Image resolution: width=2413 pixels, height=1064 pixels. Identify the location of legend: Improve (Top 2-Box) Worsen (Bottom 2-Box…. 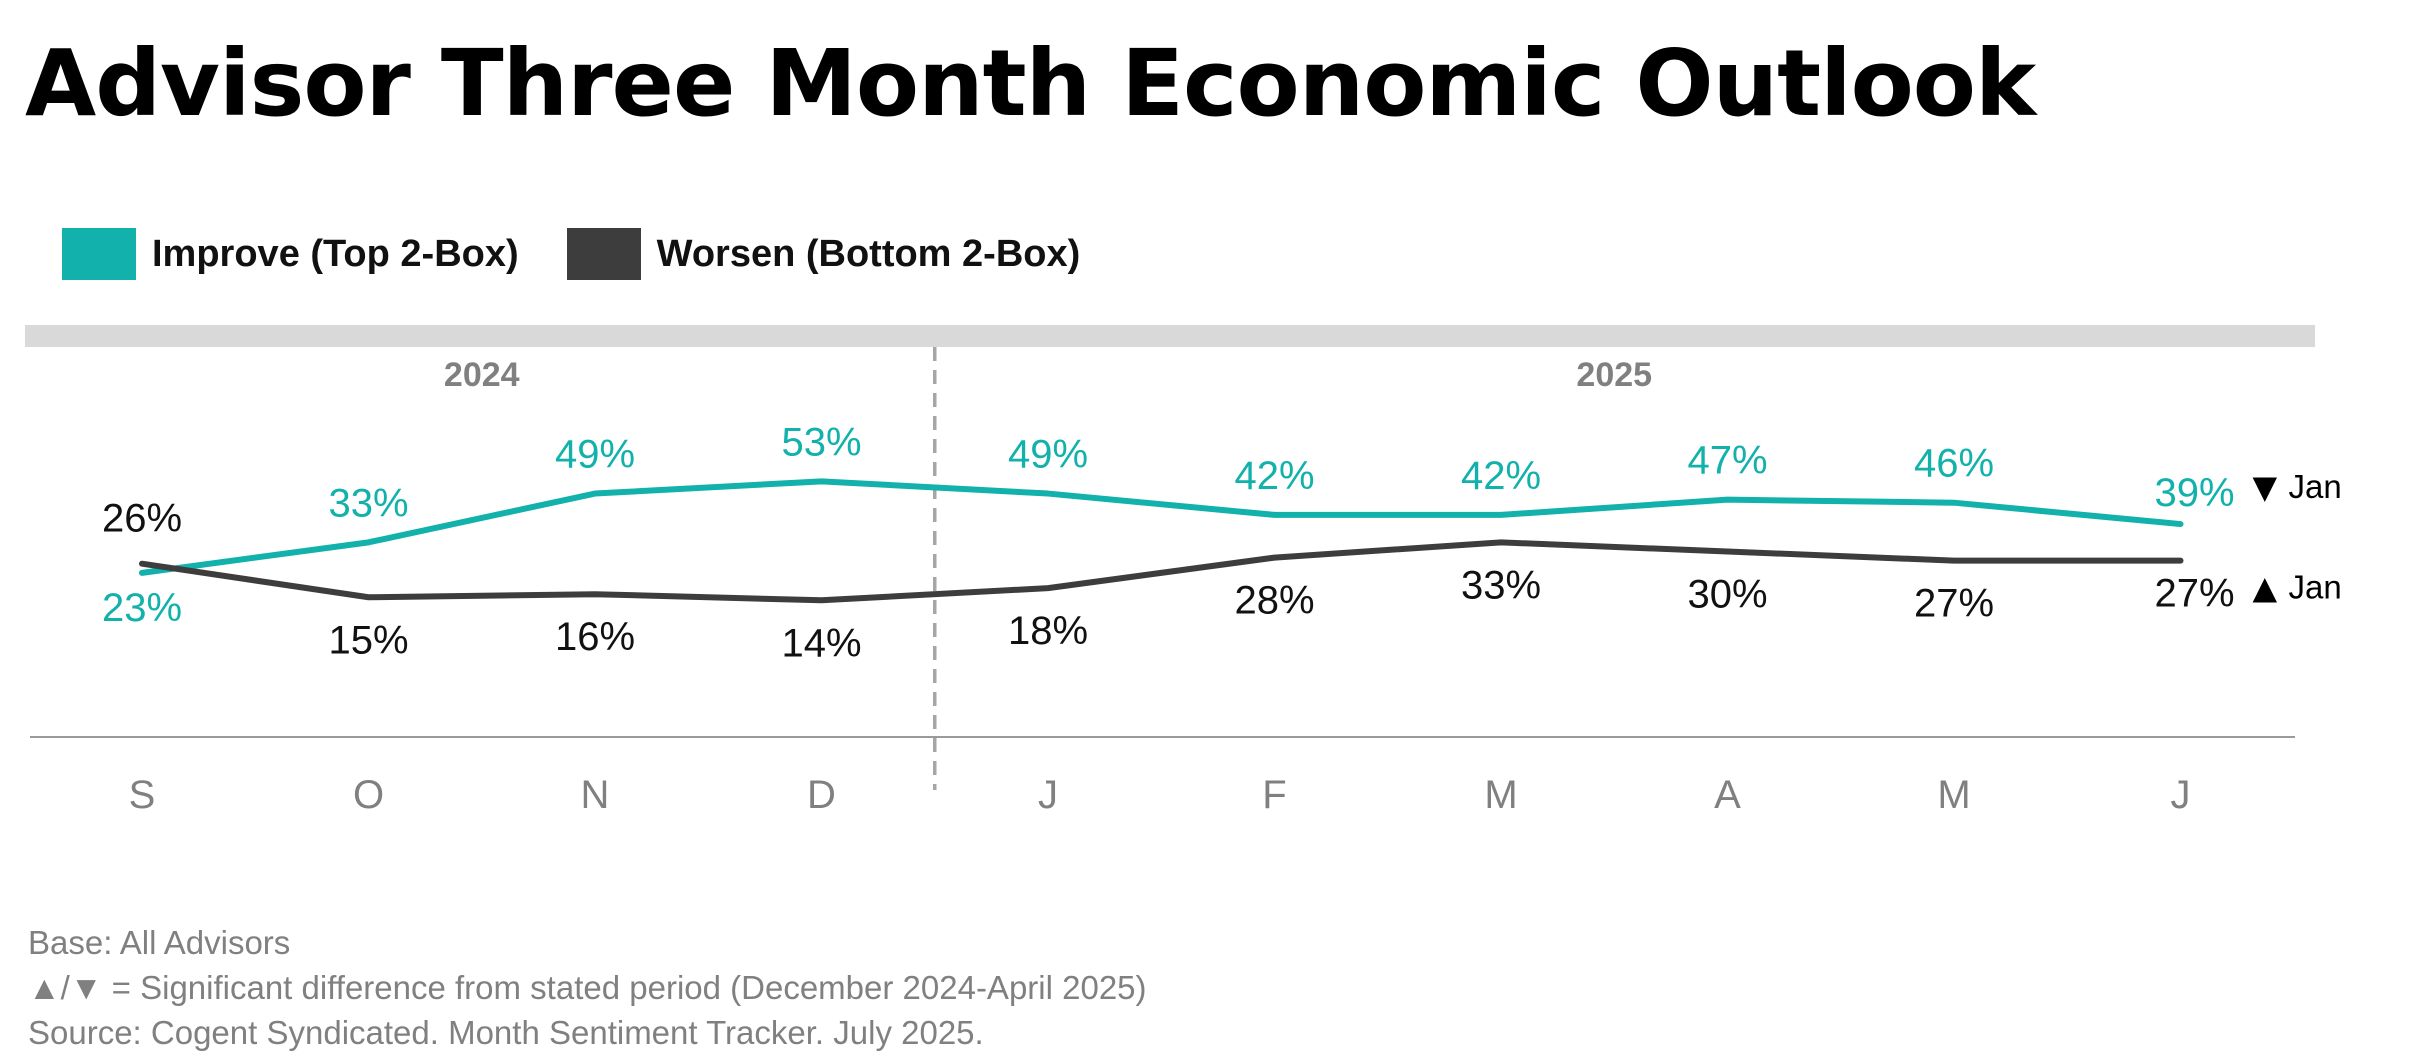
(595, 254).